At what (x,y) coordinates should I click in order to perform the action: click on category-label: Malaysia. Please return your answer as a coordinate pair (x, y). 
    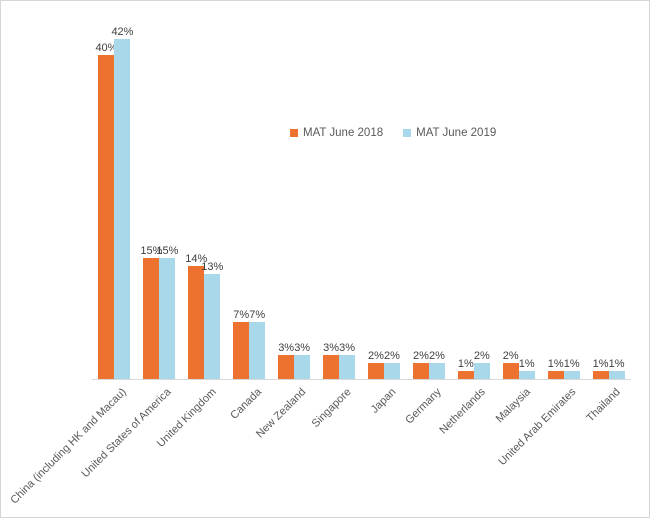
    Looking at the image, I should click on (513, 406).